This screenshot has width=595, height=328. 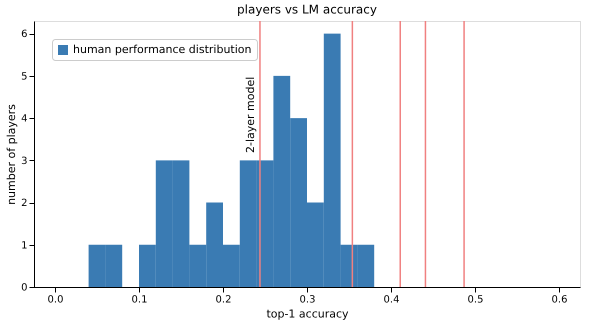 I want to click on y-tick-label: 1, so click(x=24, y=246).